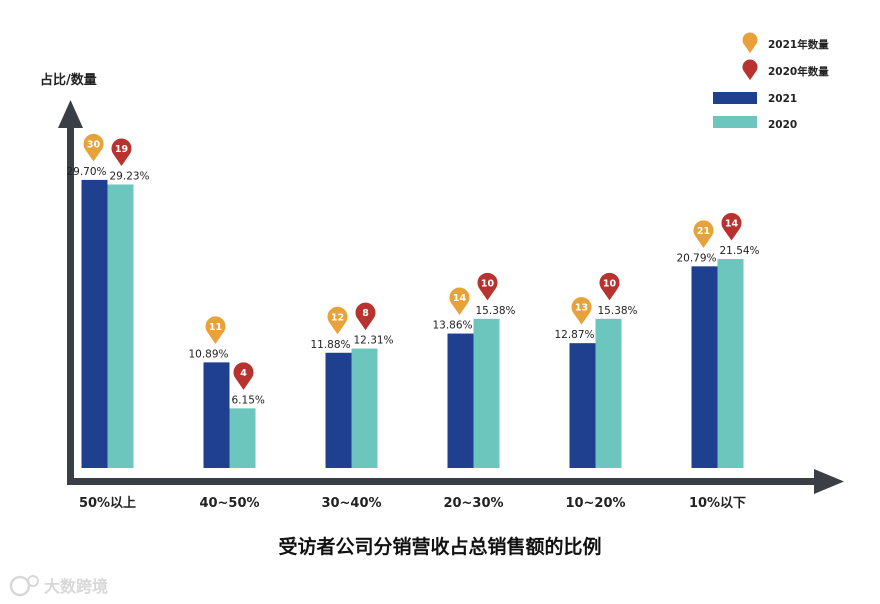 The width and height of the screenshot is (880, 604). Describe the element at coordinates (20, 586) in the screenshot. I see `watermark-logo-icon` at that location.